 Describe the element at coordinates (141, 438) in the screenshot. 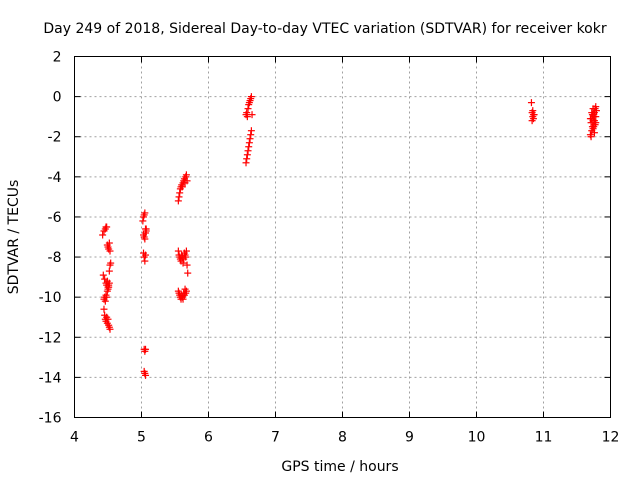

I see `x-tick-label: 5` at that location.